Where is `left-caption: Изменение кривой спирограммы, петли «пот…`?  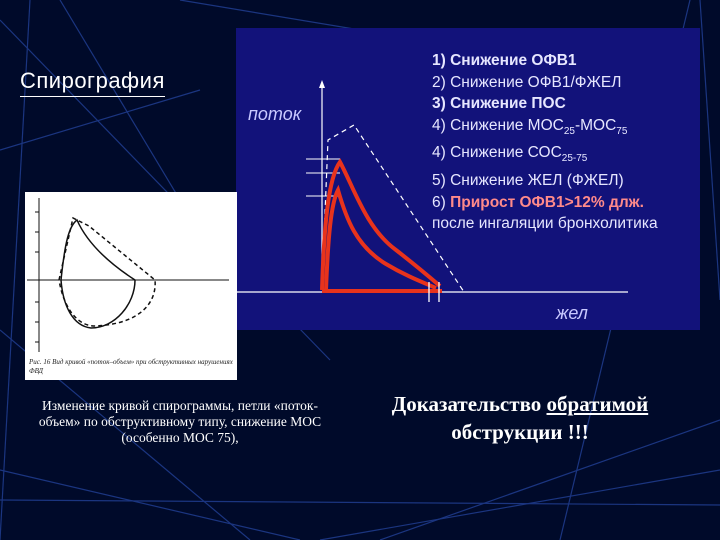
left-caption: Изменение кривой спирограммы, петли «пот… is located at coordinates (180, 421).